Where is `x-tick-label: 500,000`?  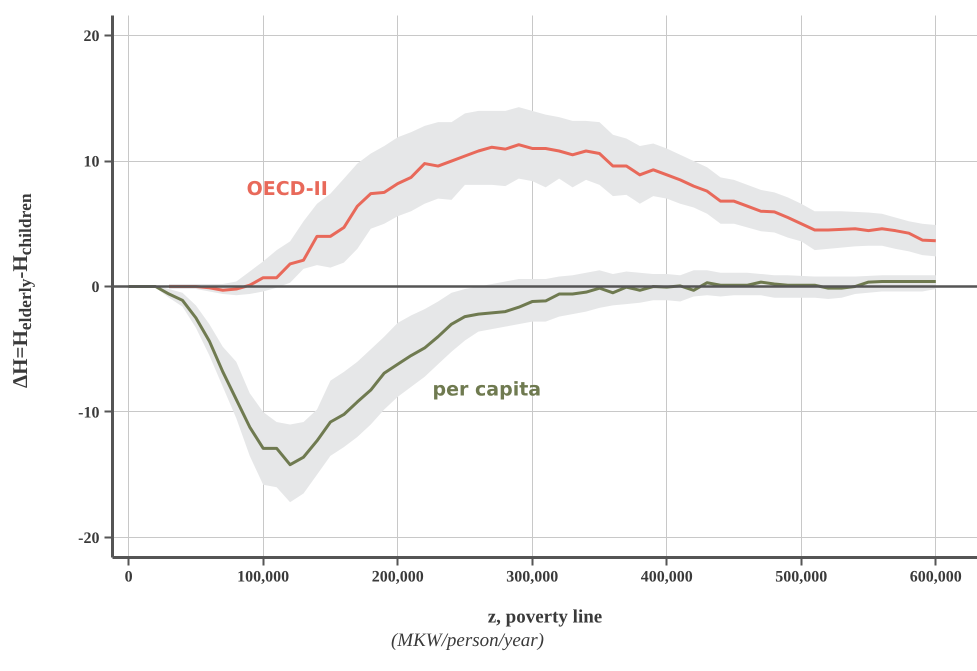
x-tick-label: 500,000 is located at coordinates (801, 577).